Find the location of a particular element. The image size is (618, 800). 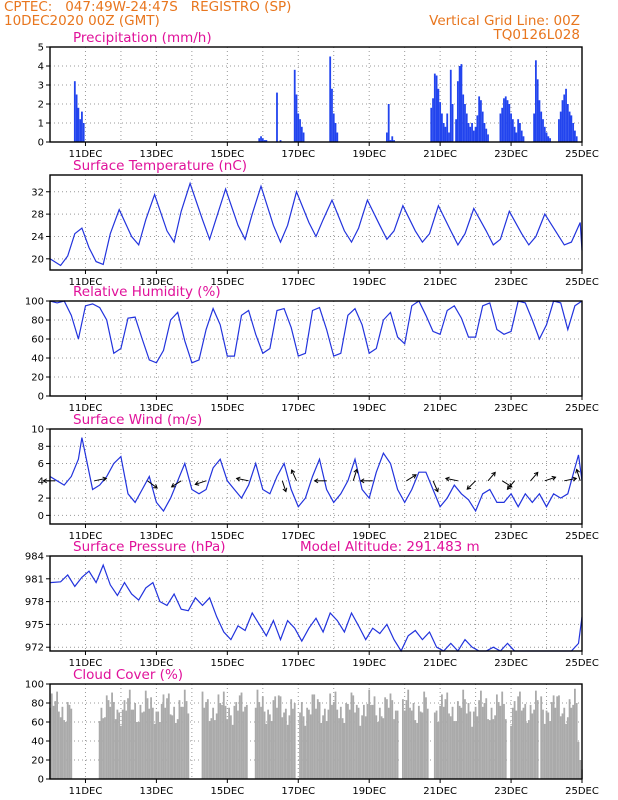

y-tick-label: 981 is located at coordinates (34, 579).